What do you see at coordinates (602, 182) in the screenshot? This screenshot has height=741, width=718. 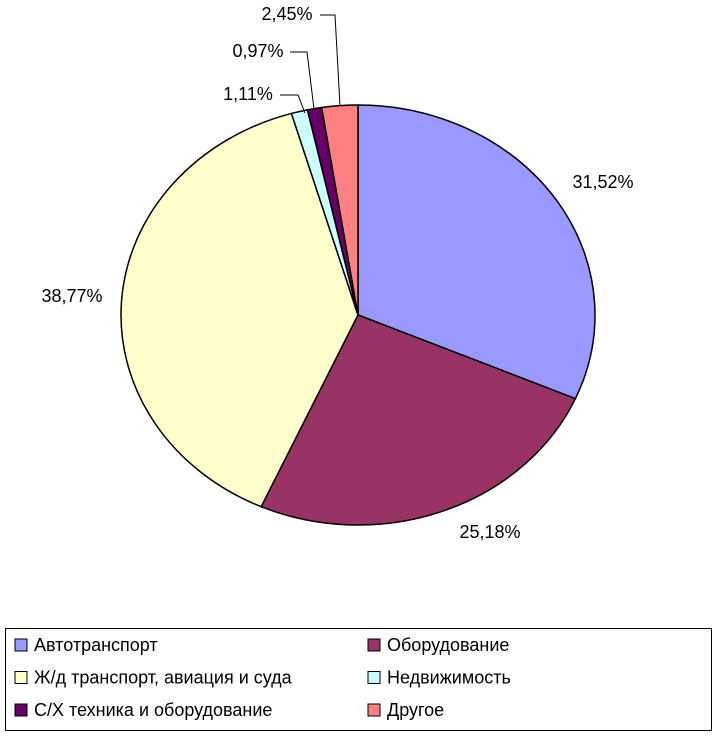 I see `data-label: 31,52%` at bounding box center [602, 182].